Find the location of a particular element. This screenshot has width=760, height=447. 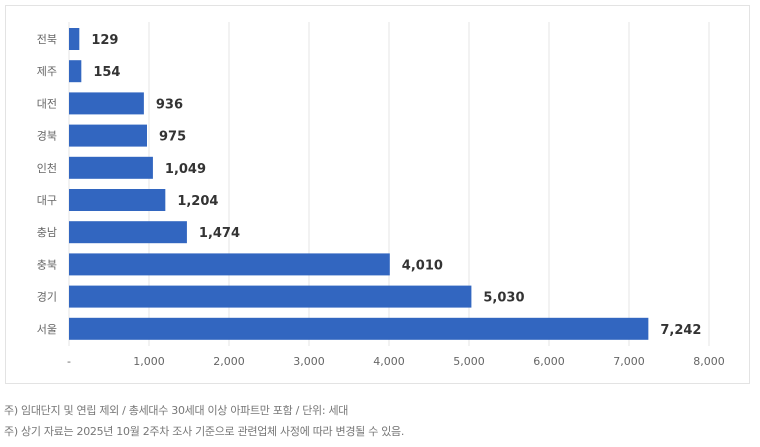

data-label: 7,242 is located at coordinates (680, 330).